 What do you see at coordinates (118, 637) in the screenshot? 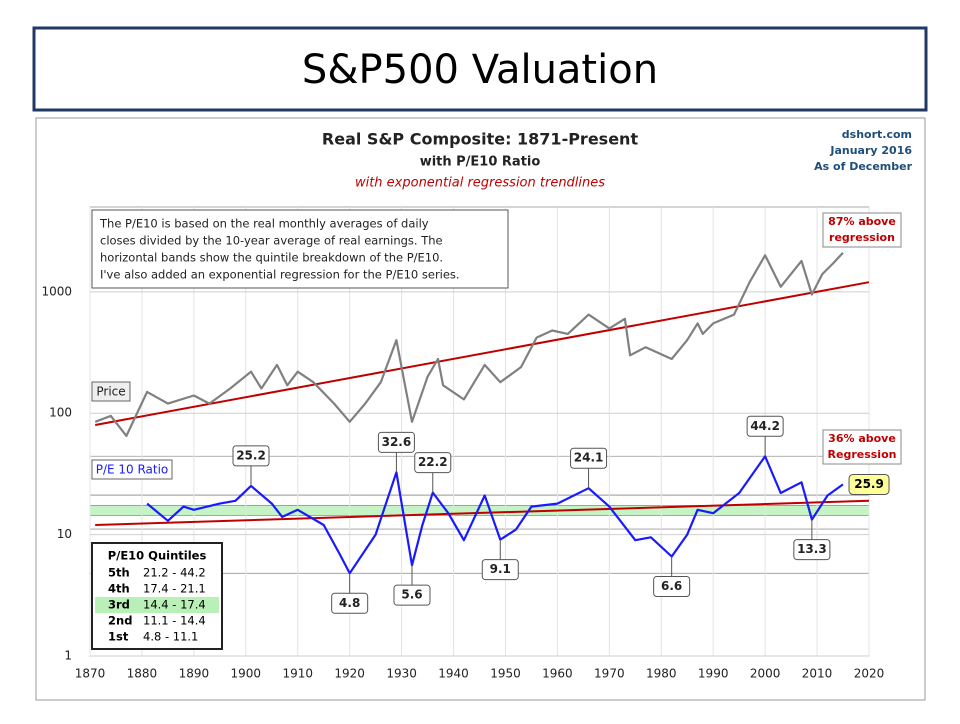
I see `quintile-name: 1st` at bounding box center [118, 637].